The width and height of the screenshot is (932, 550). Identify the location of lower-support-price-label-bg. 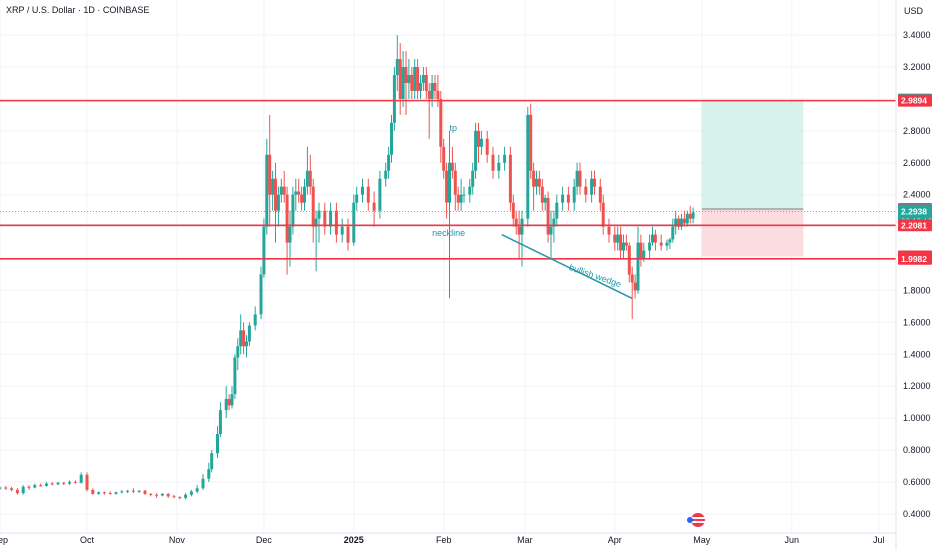
(915, 258).